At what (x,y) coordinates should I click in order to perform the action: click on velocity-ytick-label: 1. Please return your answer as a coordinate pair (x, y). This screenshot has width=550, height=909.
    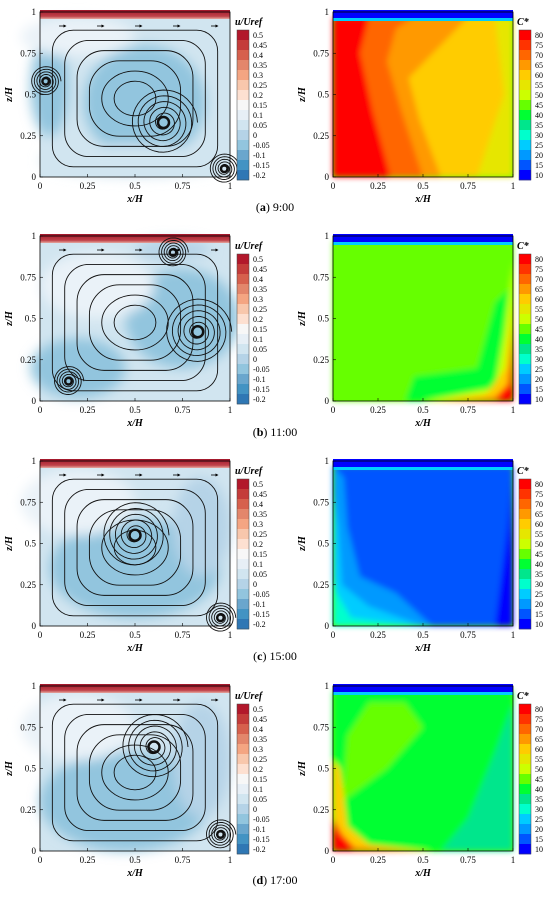
    Looking at the image, I should click on (34, 12).